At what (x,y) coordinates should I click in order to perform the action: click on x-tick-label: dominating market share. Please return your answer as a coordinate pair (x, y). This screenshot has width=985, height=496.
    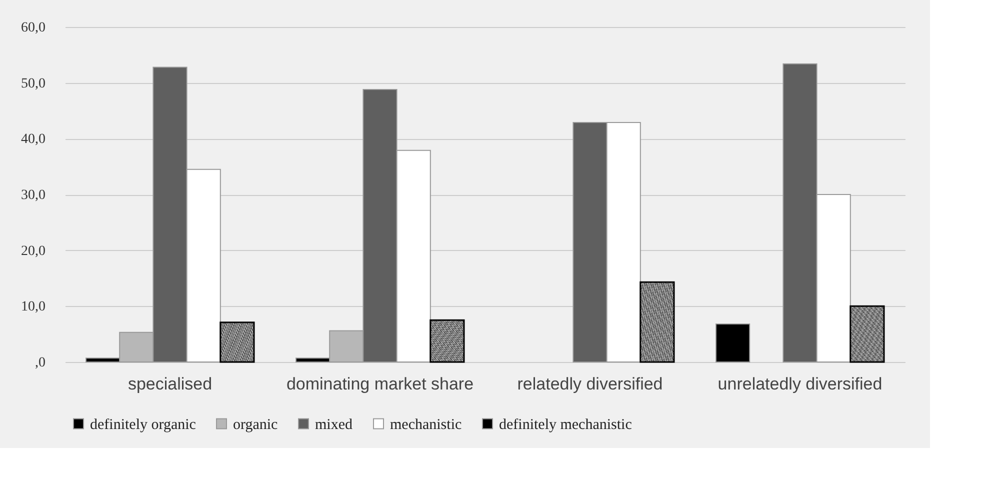
    Looking at the image, I should click on (380, 384).